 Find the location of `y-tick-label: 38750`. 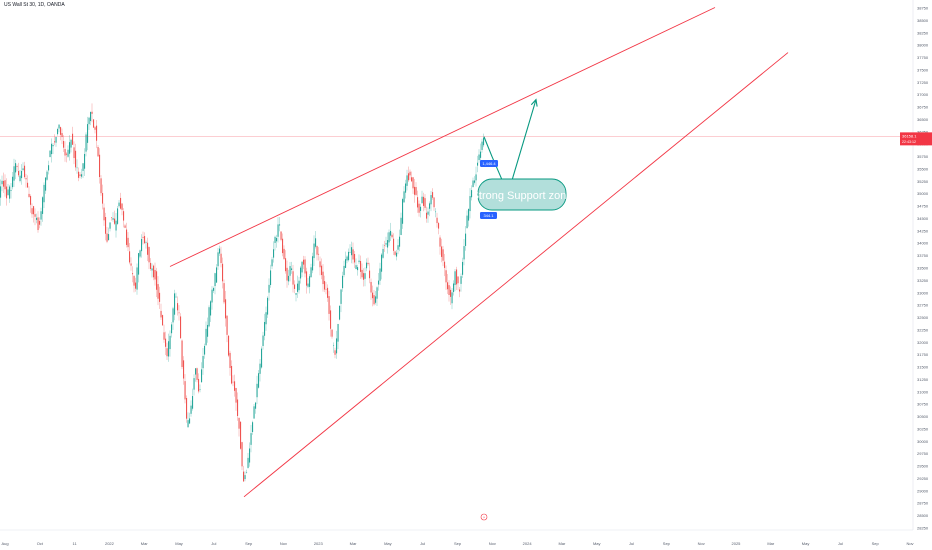

y-tick-label: 38750 is located at coordinates (923, 8).